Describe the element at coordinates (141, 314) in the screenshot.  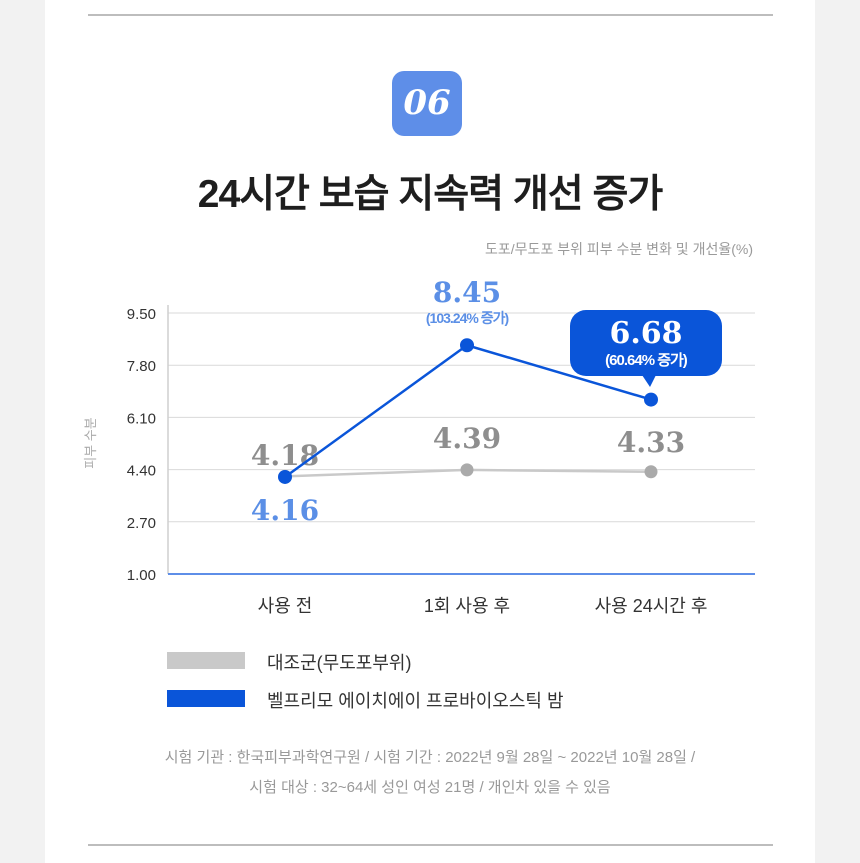
I see `y-tick-label: 9.50` at that location.